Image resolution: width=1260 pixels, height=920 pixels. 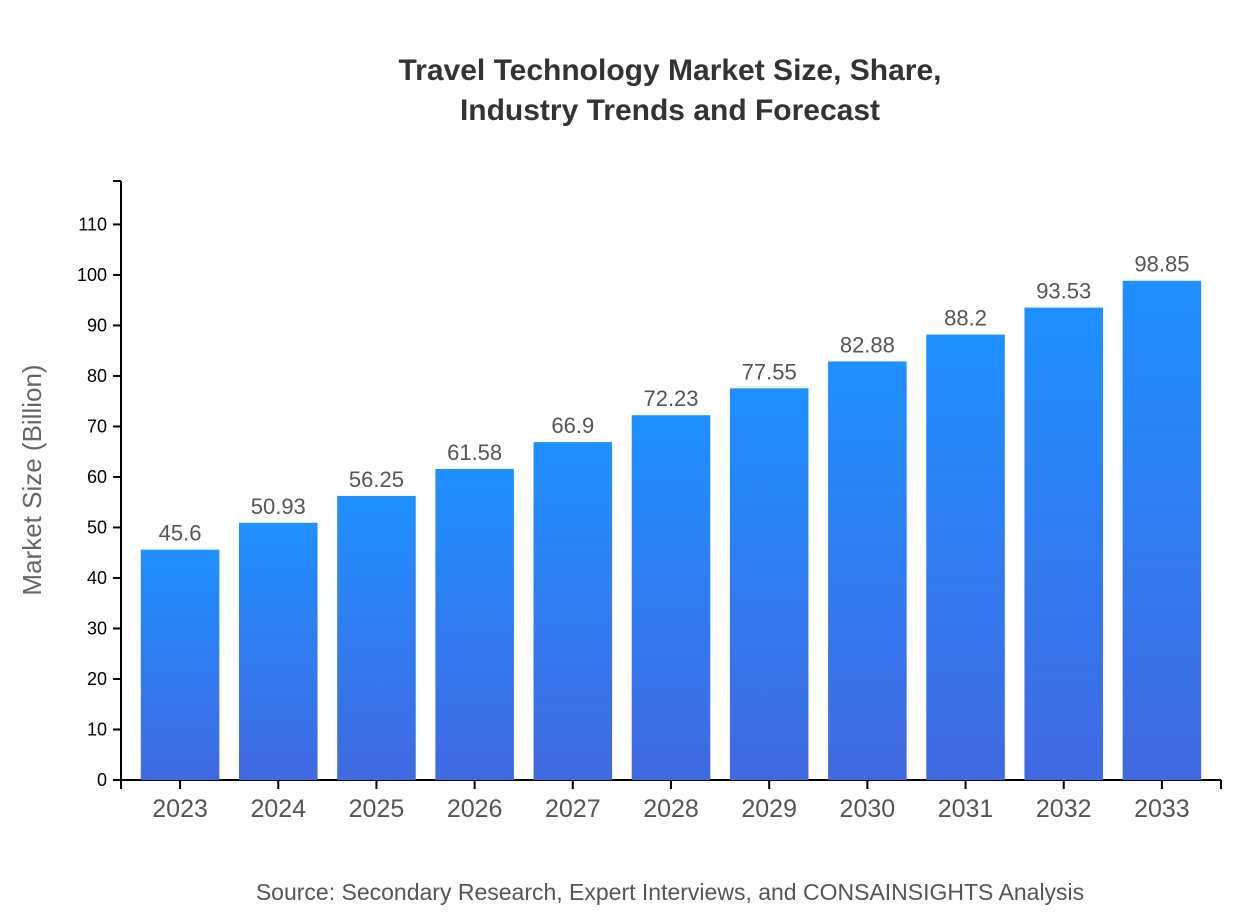 What do you see at coordinates (97, 477) in the screenshot?
I see `y-tick-label: 60` at bounding box center [97, 477].